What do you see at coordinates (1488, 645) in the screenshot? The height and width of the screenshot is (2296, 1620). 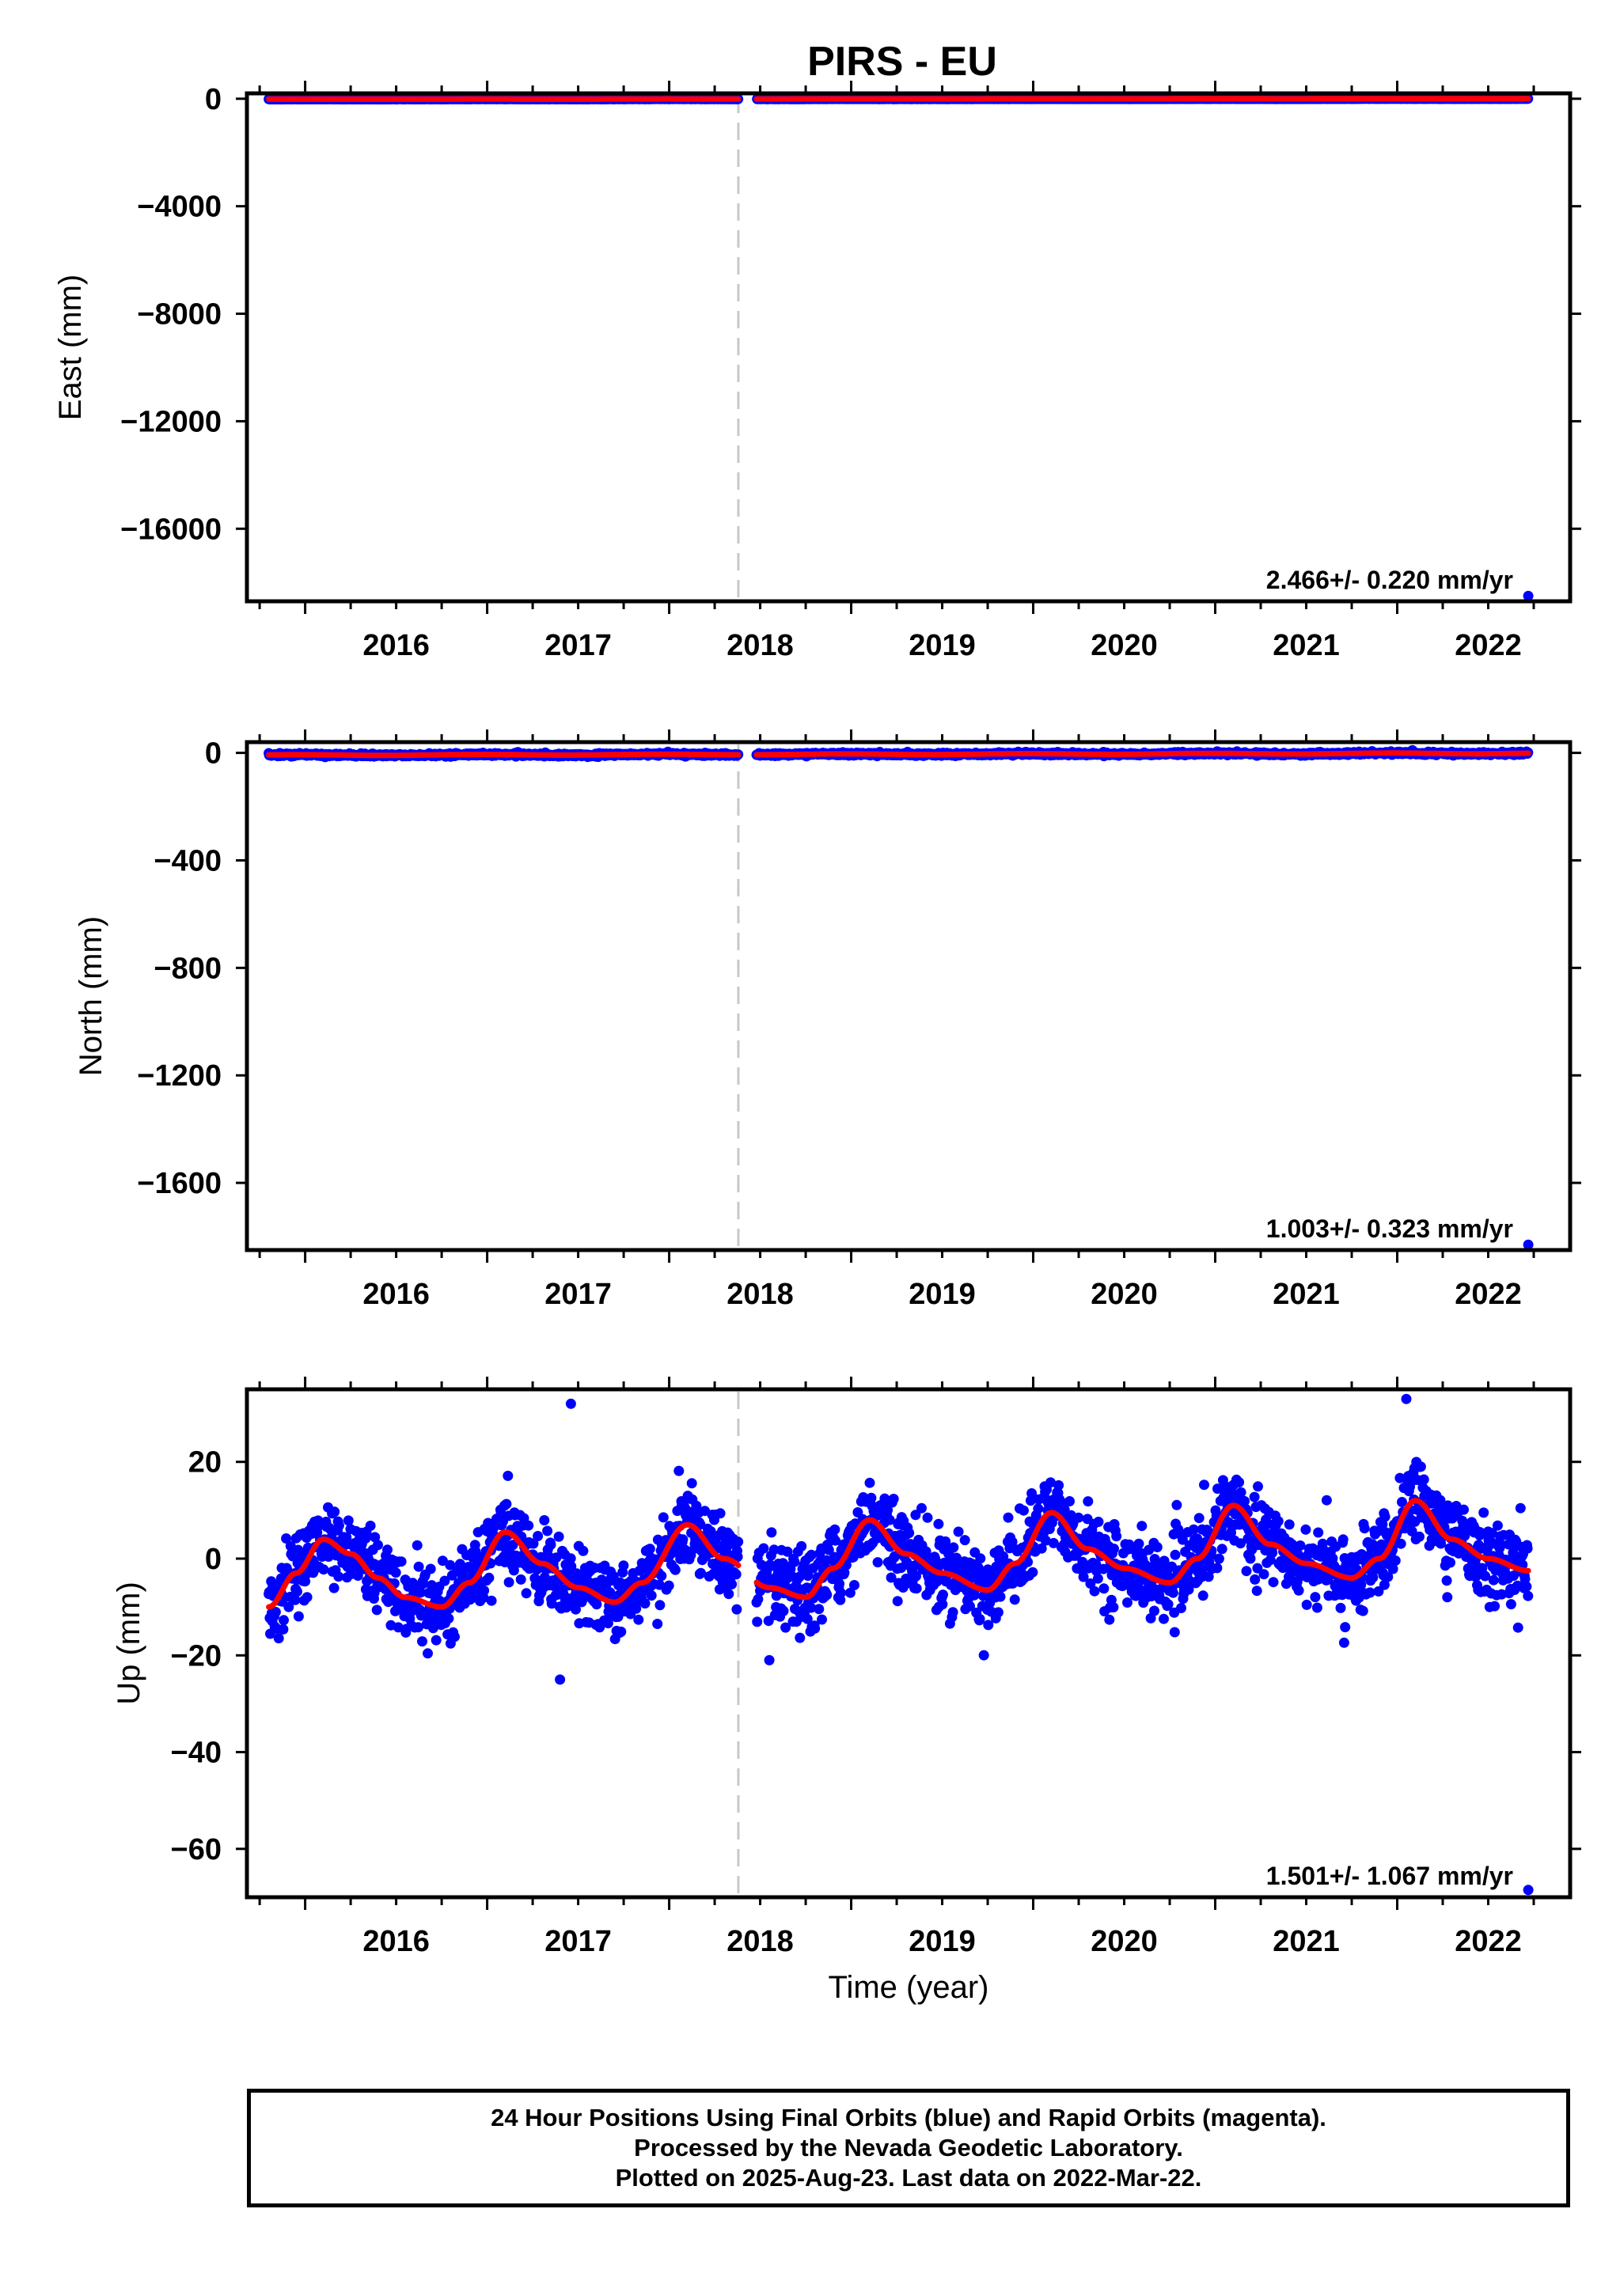 I see `east-x-tick-label: 2022` at bounding box center [1488, 645].